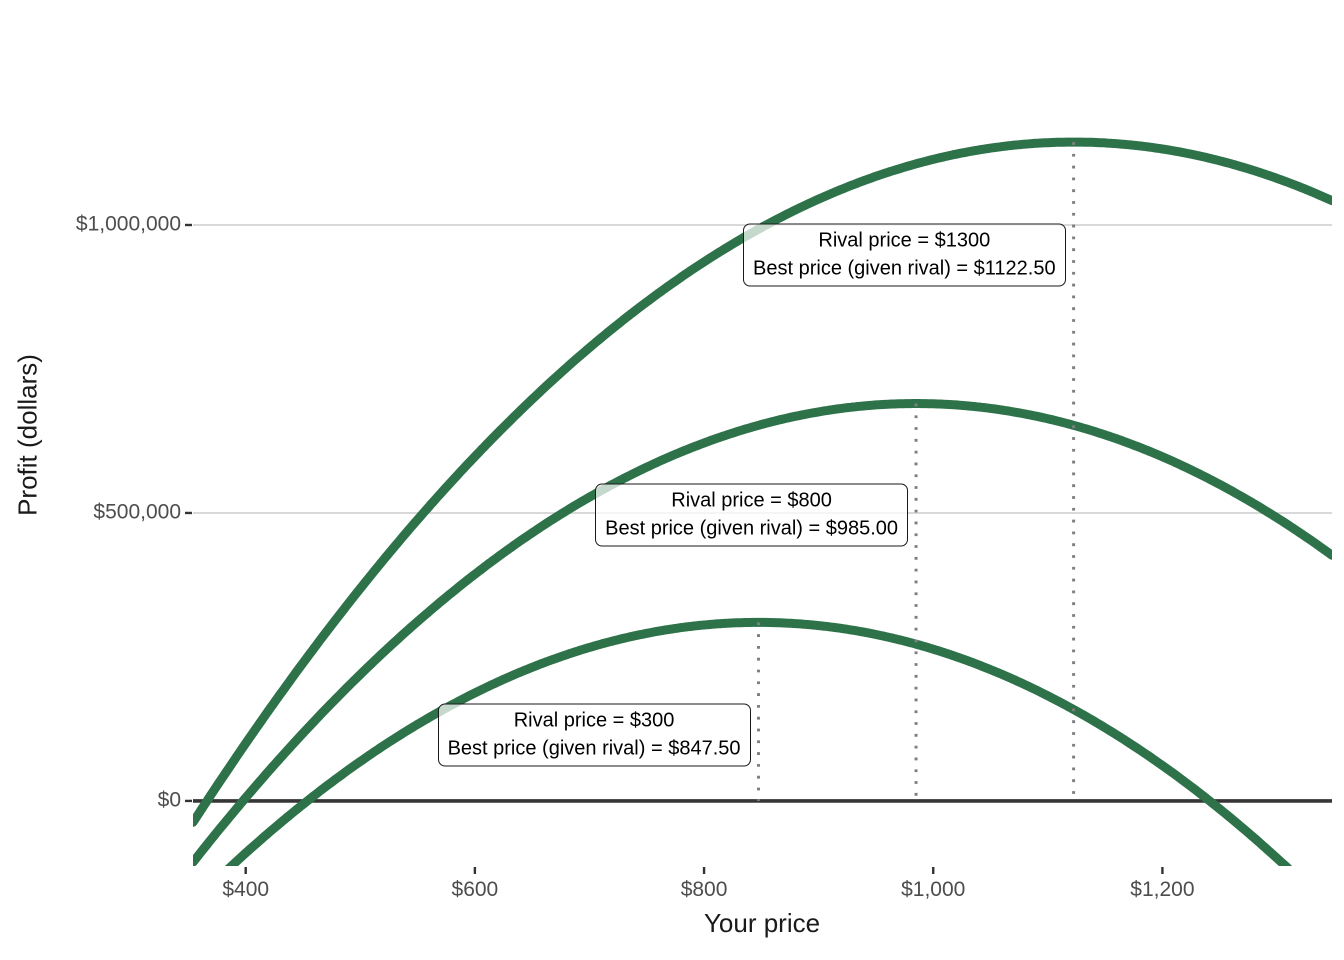  What do you see at coordinates (1162, 889) in the screenshot?
I see `x-tick-label-1200: $1,200` at bounding box center [1162, 889].